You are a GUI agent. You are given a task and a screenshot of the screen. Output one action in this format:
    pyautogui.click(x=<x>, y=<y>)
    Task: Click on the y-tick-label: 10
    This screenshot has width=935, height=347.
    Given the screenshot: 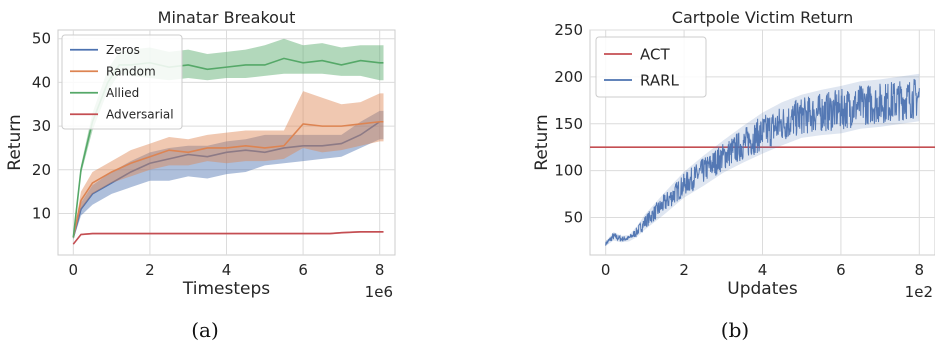 What is the action you would take?
    pyautogui.click(x=41, y=213)
    